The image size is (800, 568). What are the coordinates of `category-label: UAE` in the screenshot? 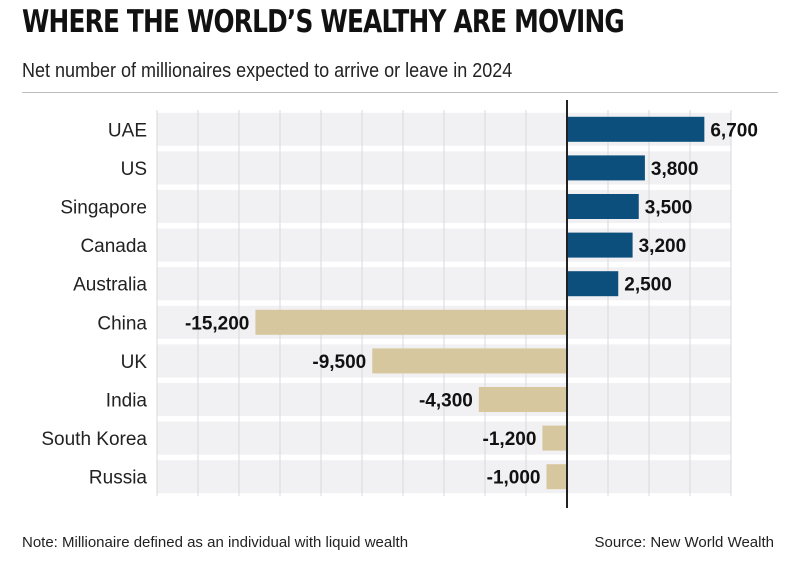 It's located at (127, 130).